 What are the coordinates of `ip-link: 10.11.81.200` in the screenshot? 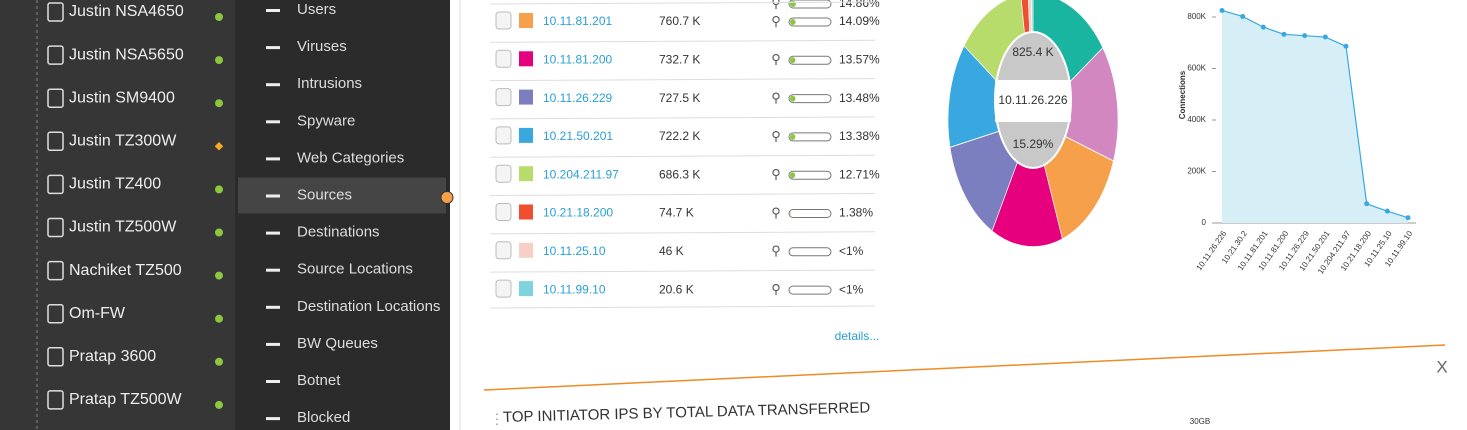 It's located at (578, 59).